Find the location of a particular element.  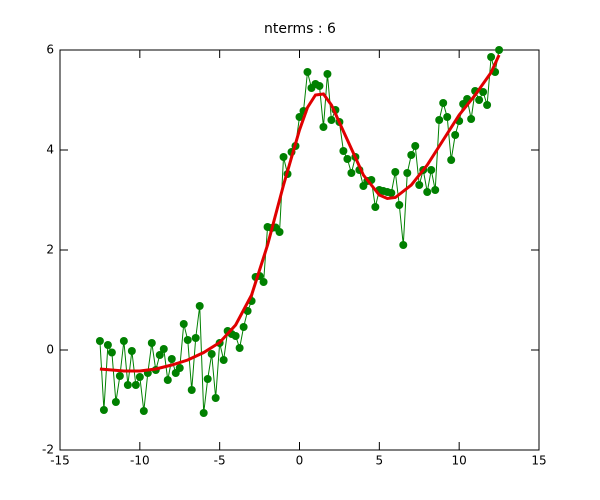

x-tick-label: 0 is located at coordinates (300, 461).